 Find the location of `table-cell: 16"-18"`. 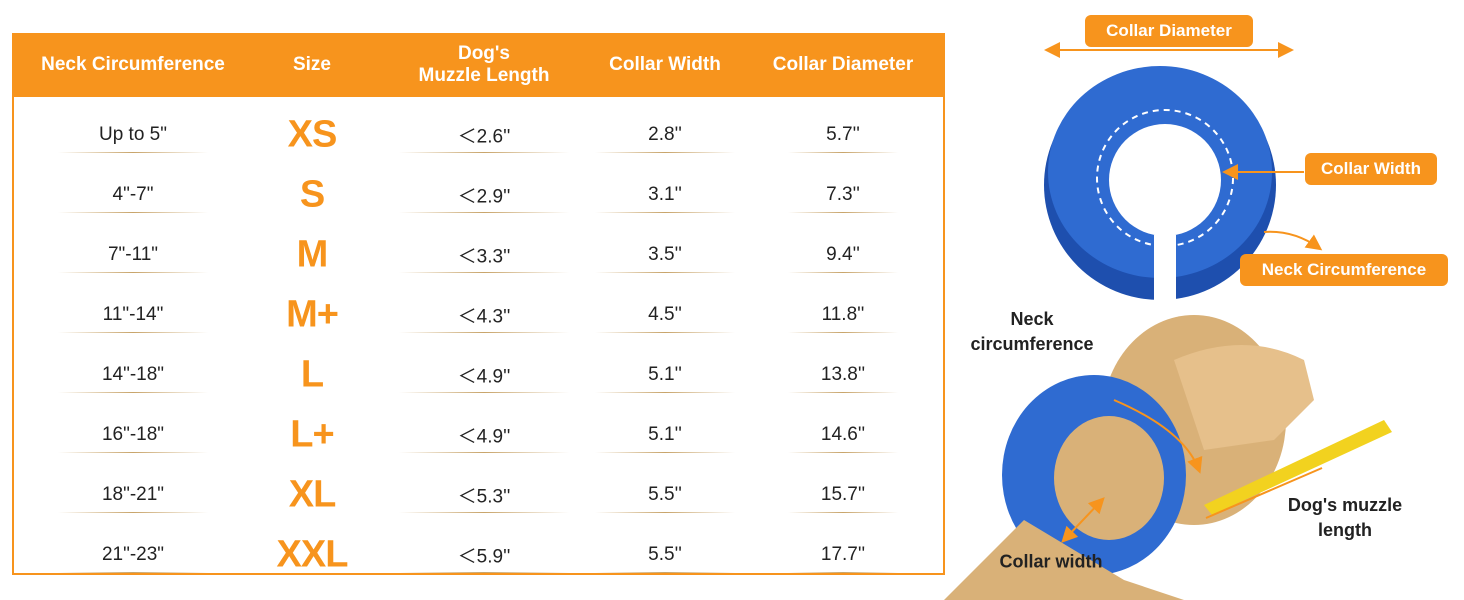

table-cell: 16"-18" is located at coordinates (133, 434).